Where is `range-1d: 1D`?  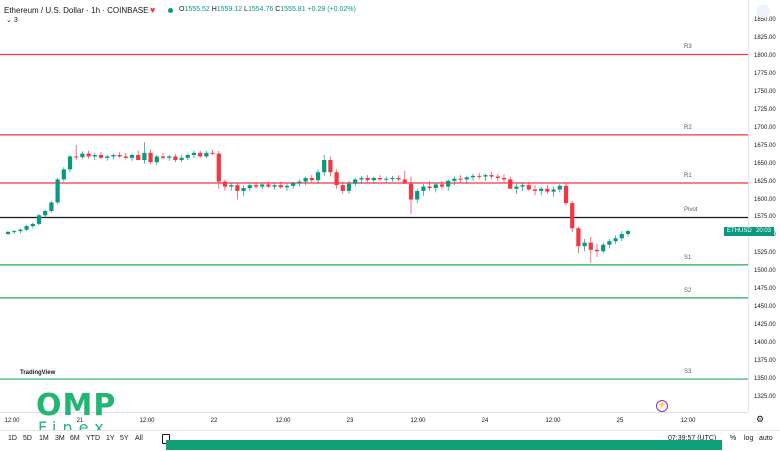
range-1d: 1D is located at coordinates (12, 438).